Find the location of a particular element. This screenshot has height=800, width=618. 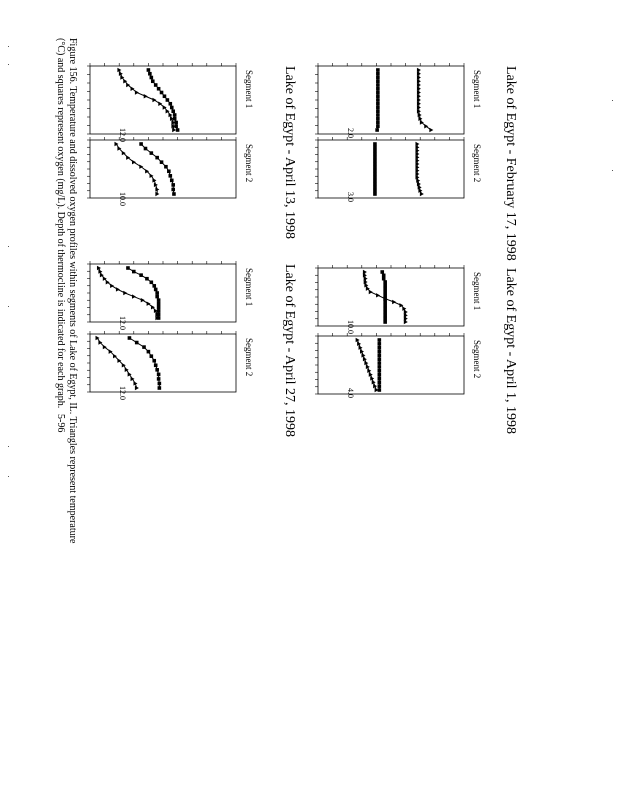

profile-panel-3-0: Segment 1 12.0 is located at coordinates (170, 295).